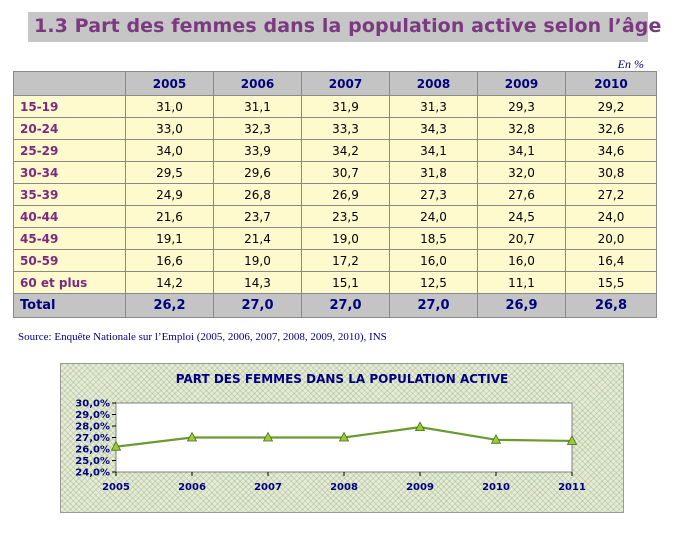 The width and height of the screenshot is (690, 538). I want to click on table-cell: 32,0, so click(521, 172).